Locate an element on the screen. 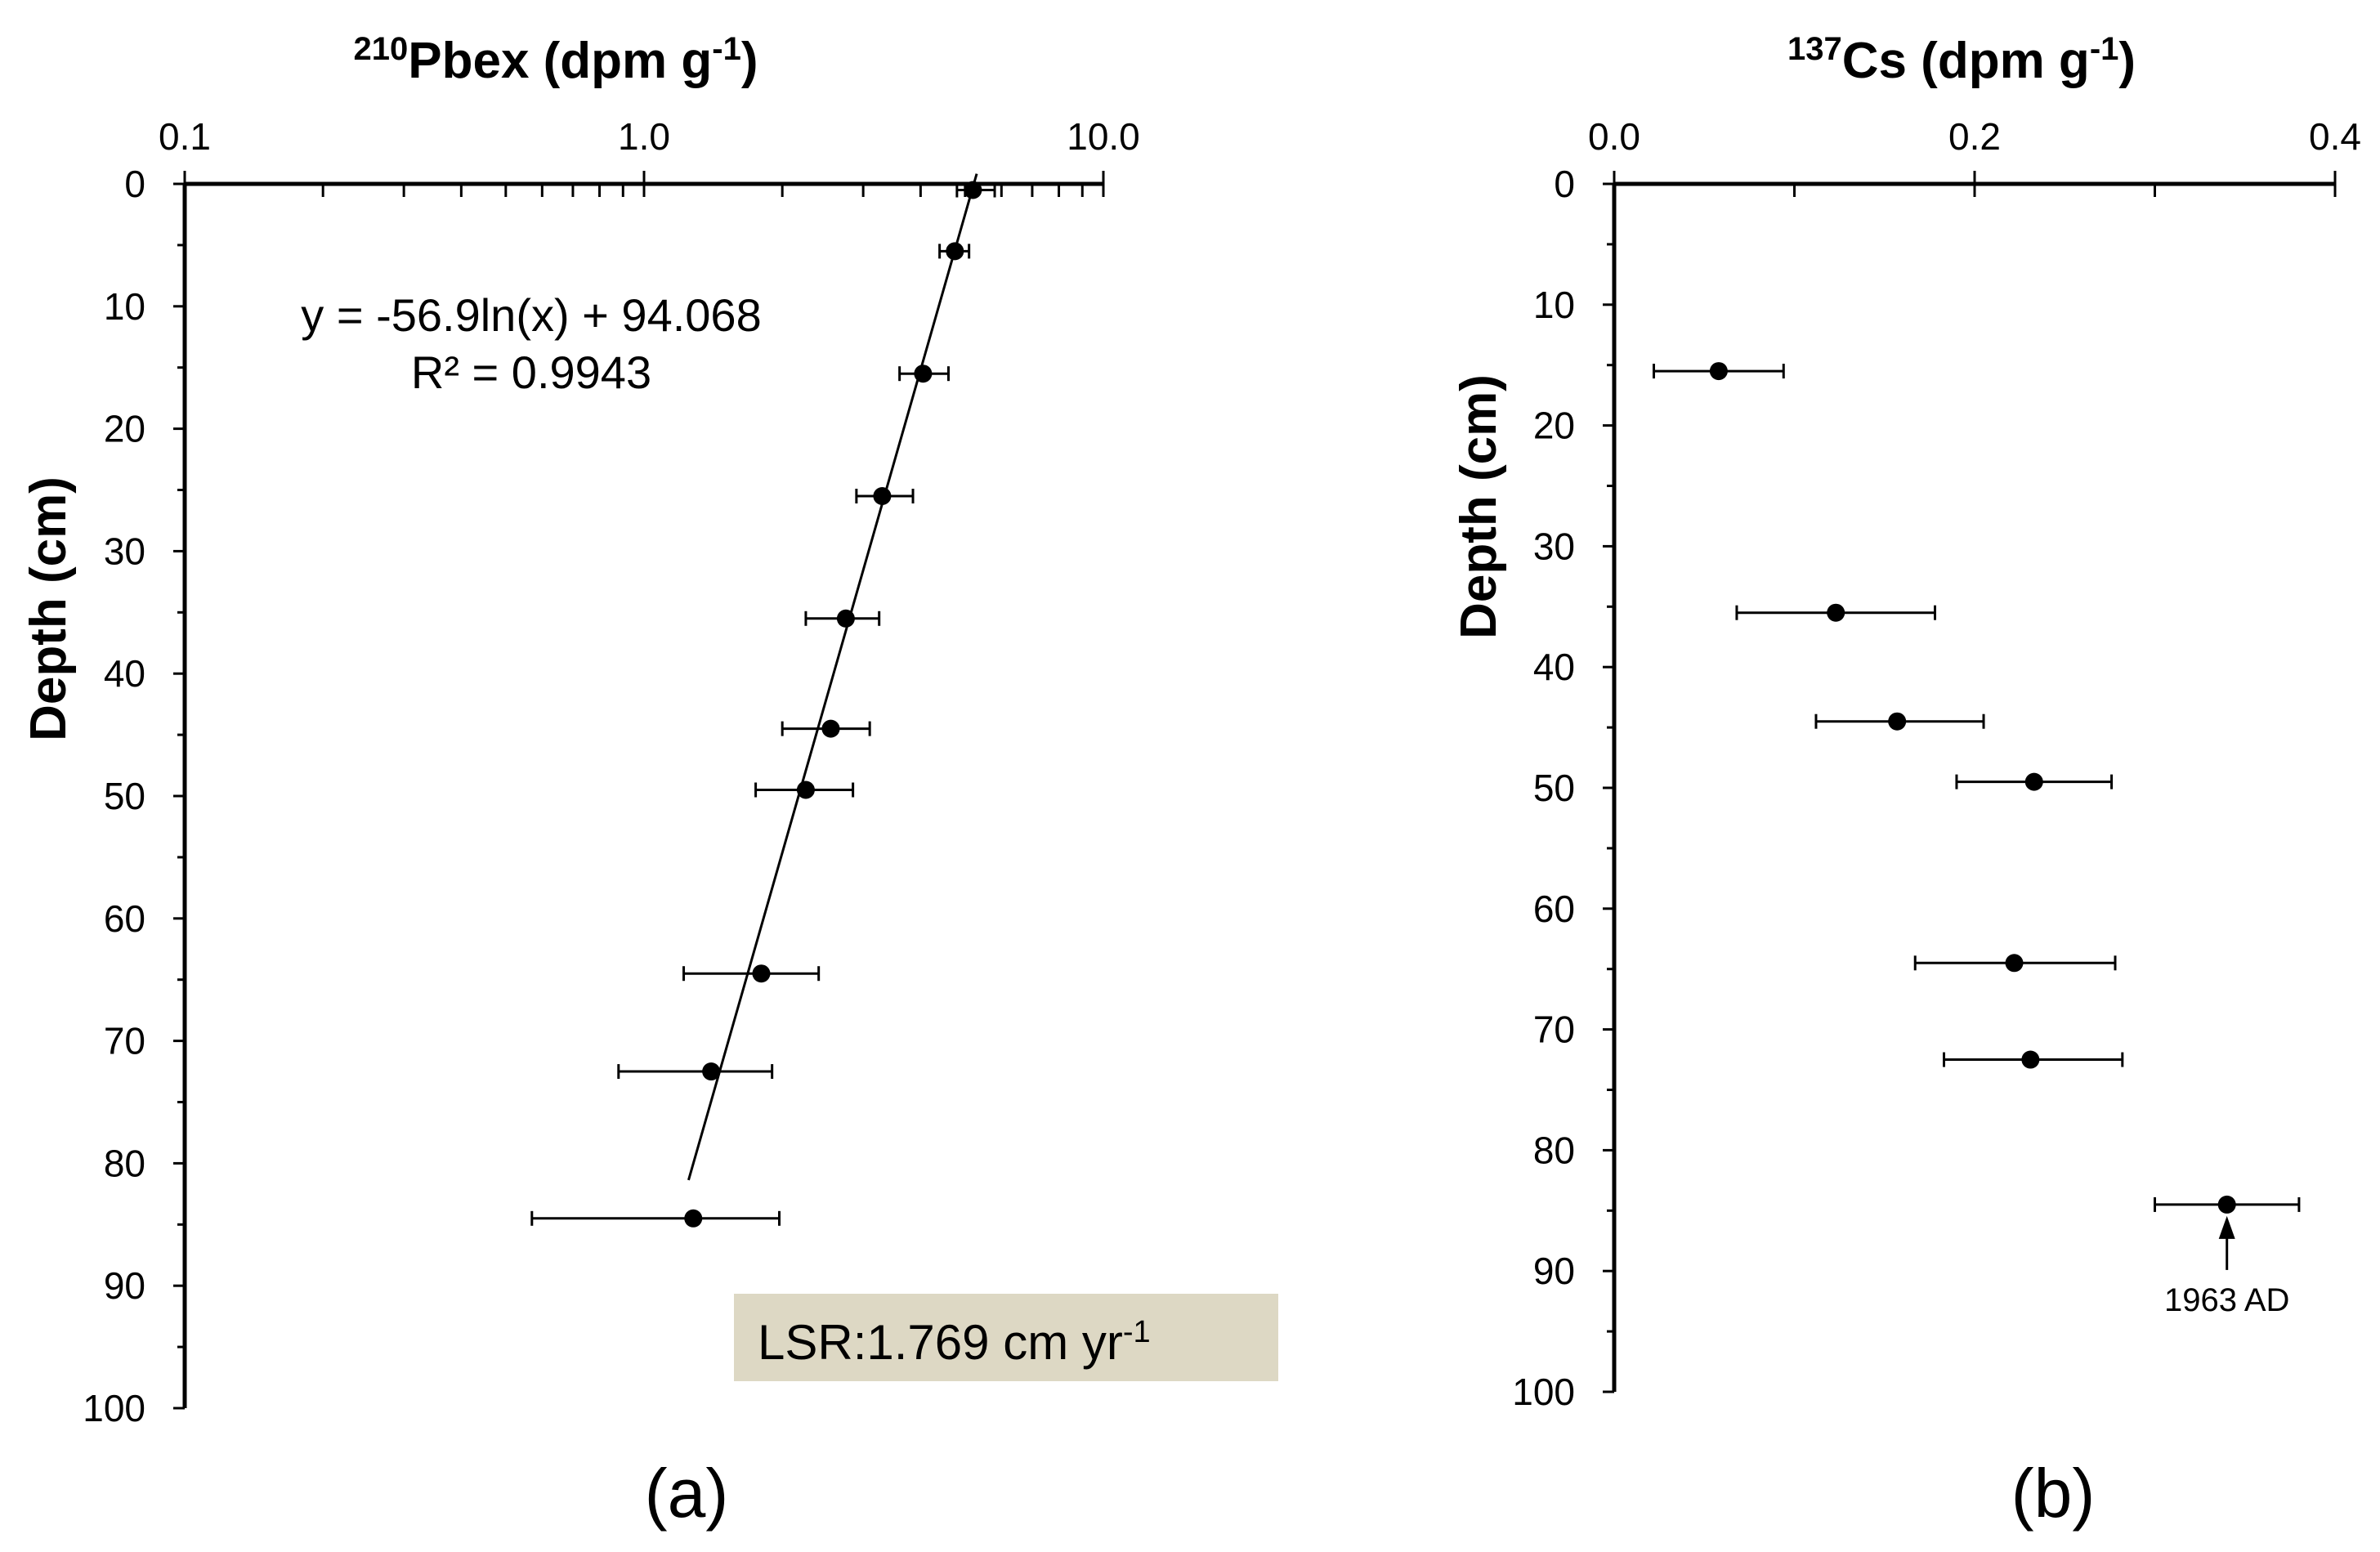 This screenshot has width=2380, height=1552. b-y-tick-label: 60 is located at coordinates (1554, 909).